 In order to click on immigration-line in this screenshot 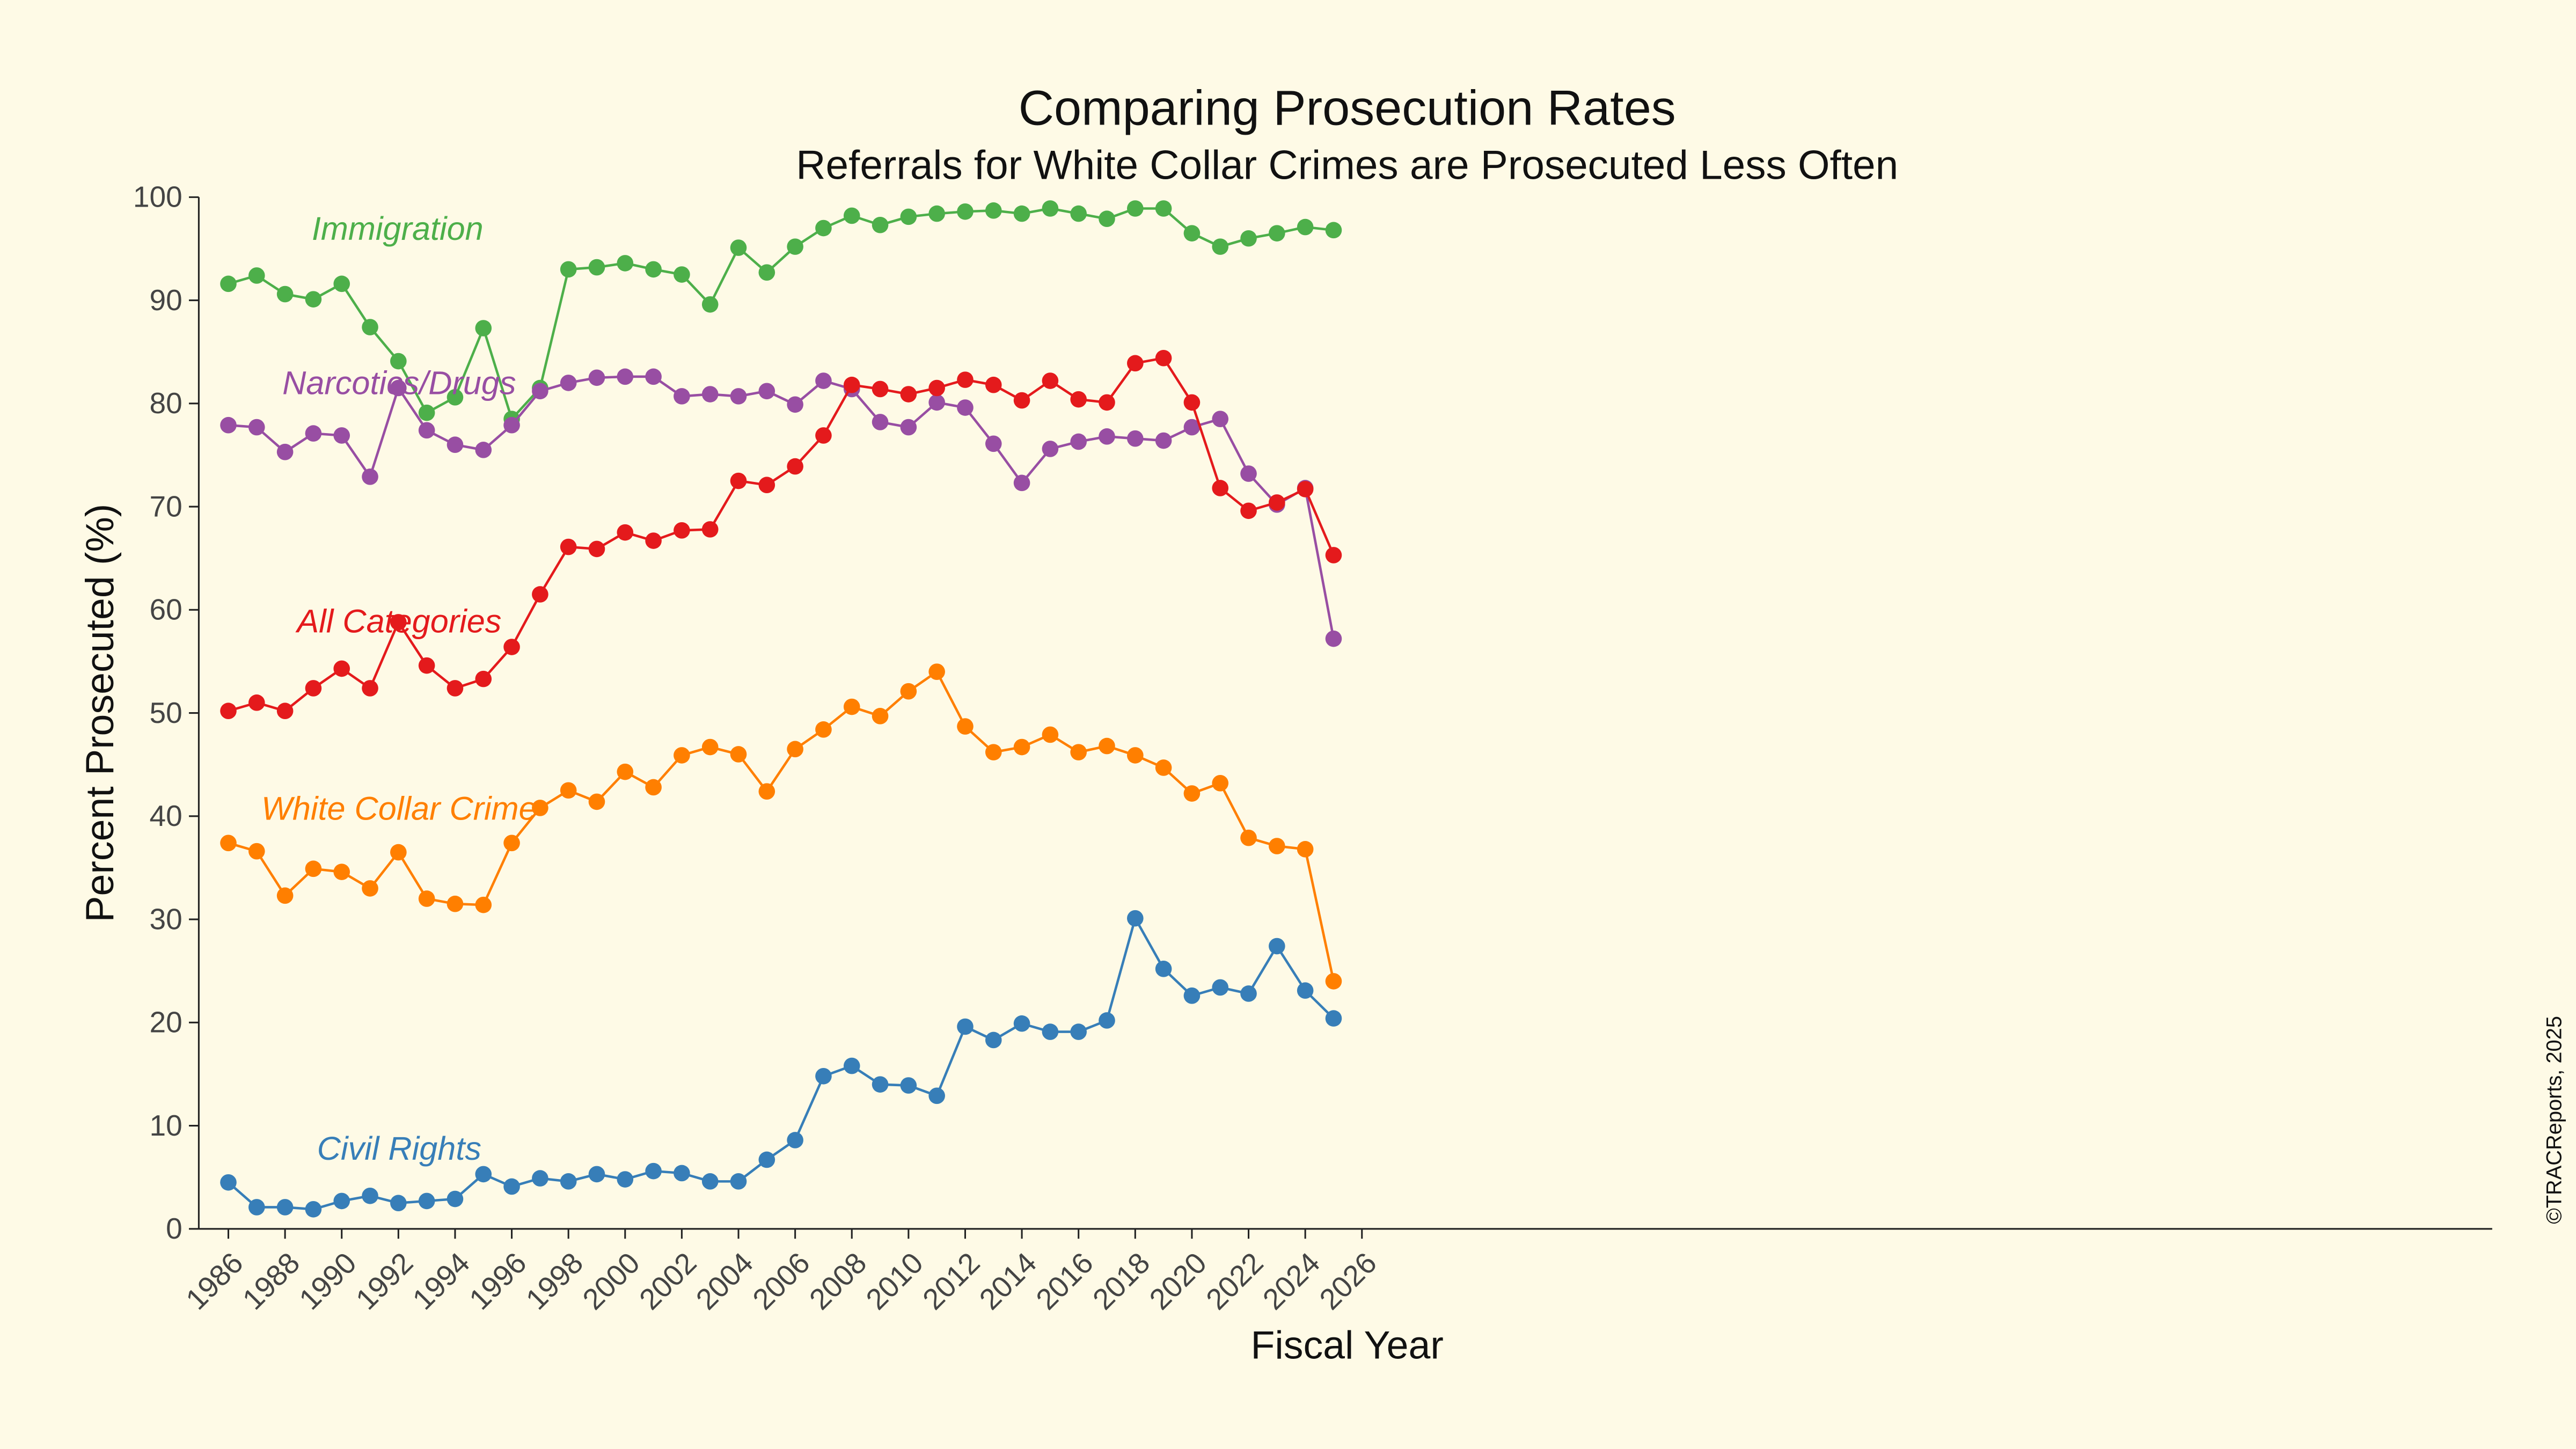, I will do `click(781, 314)`.